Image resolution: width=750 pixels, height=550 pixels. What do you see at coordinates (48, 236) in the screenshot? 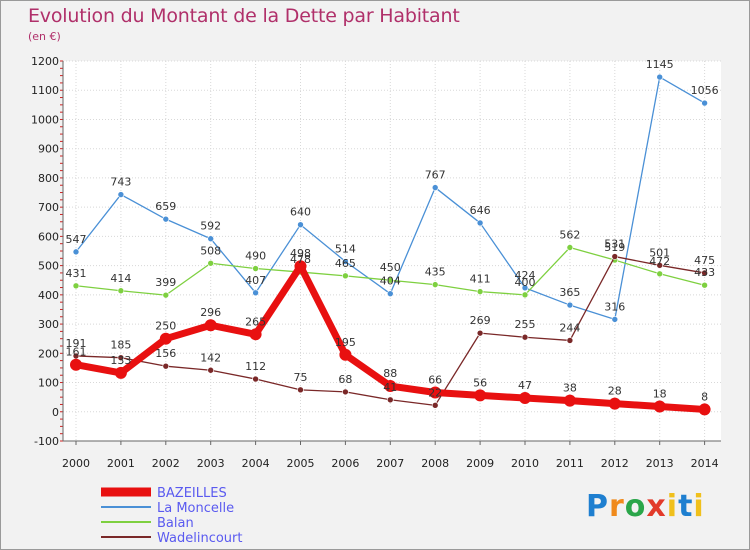
I see `y-tick-label: 600` at bounding box center [48, 236].